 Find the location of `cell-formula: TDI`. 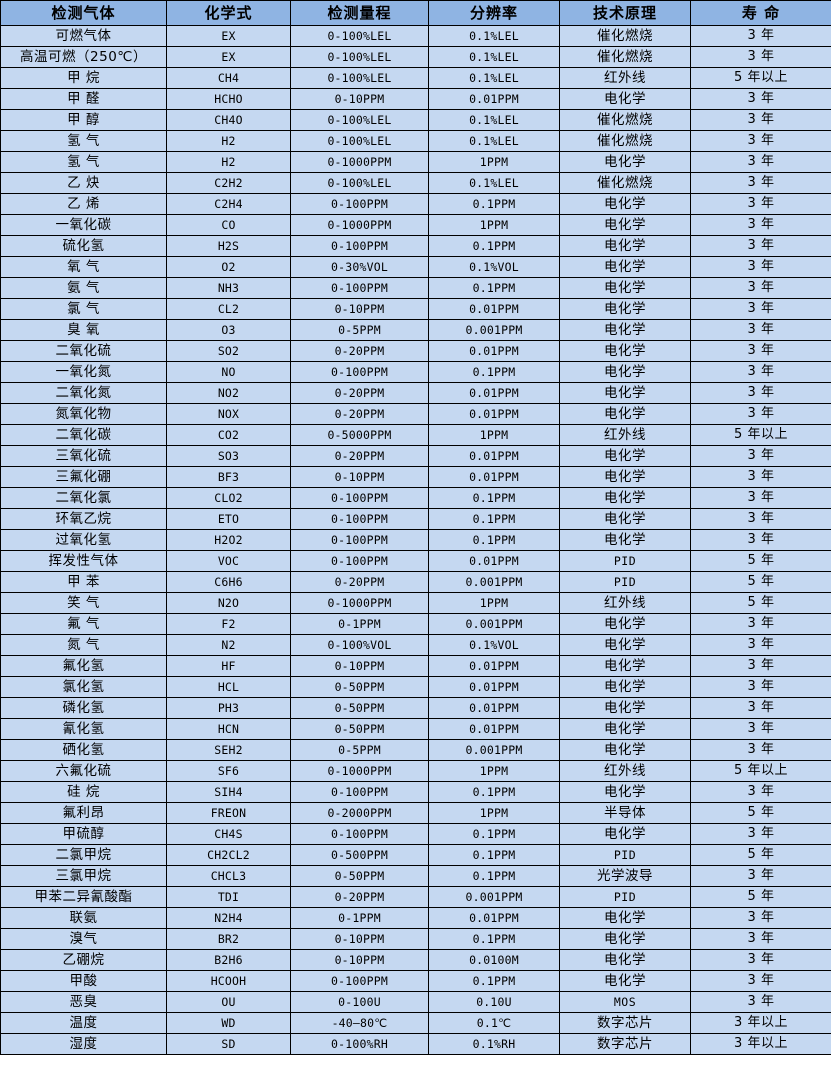

cell-formula: TDI is located at coordinates (228, 897).